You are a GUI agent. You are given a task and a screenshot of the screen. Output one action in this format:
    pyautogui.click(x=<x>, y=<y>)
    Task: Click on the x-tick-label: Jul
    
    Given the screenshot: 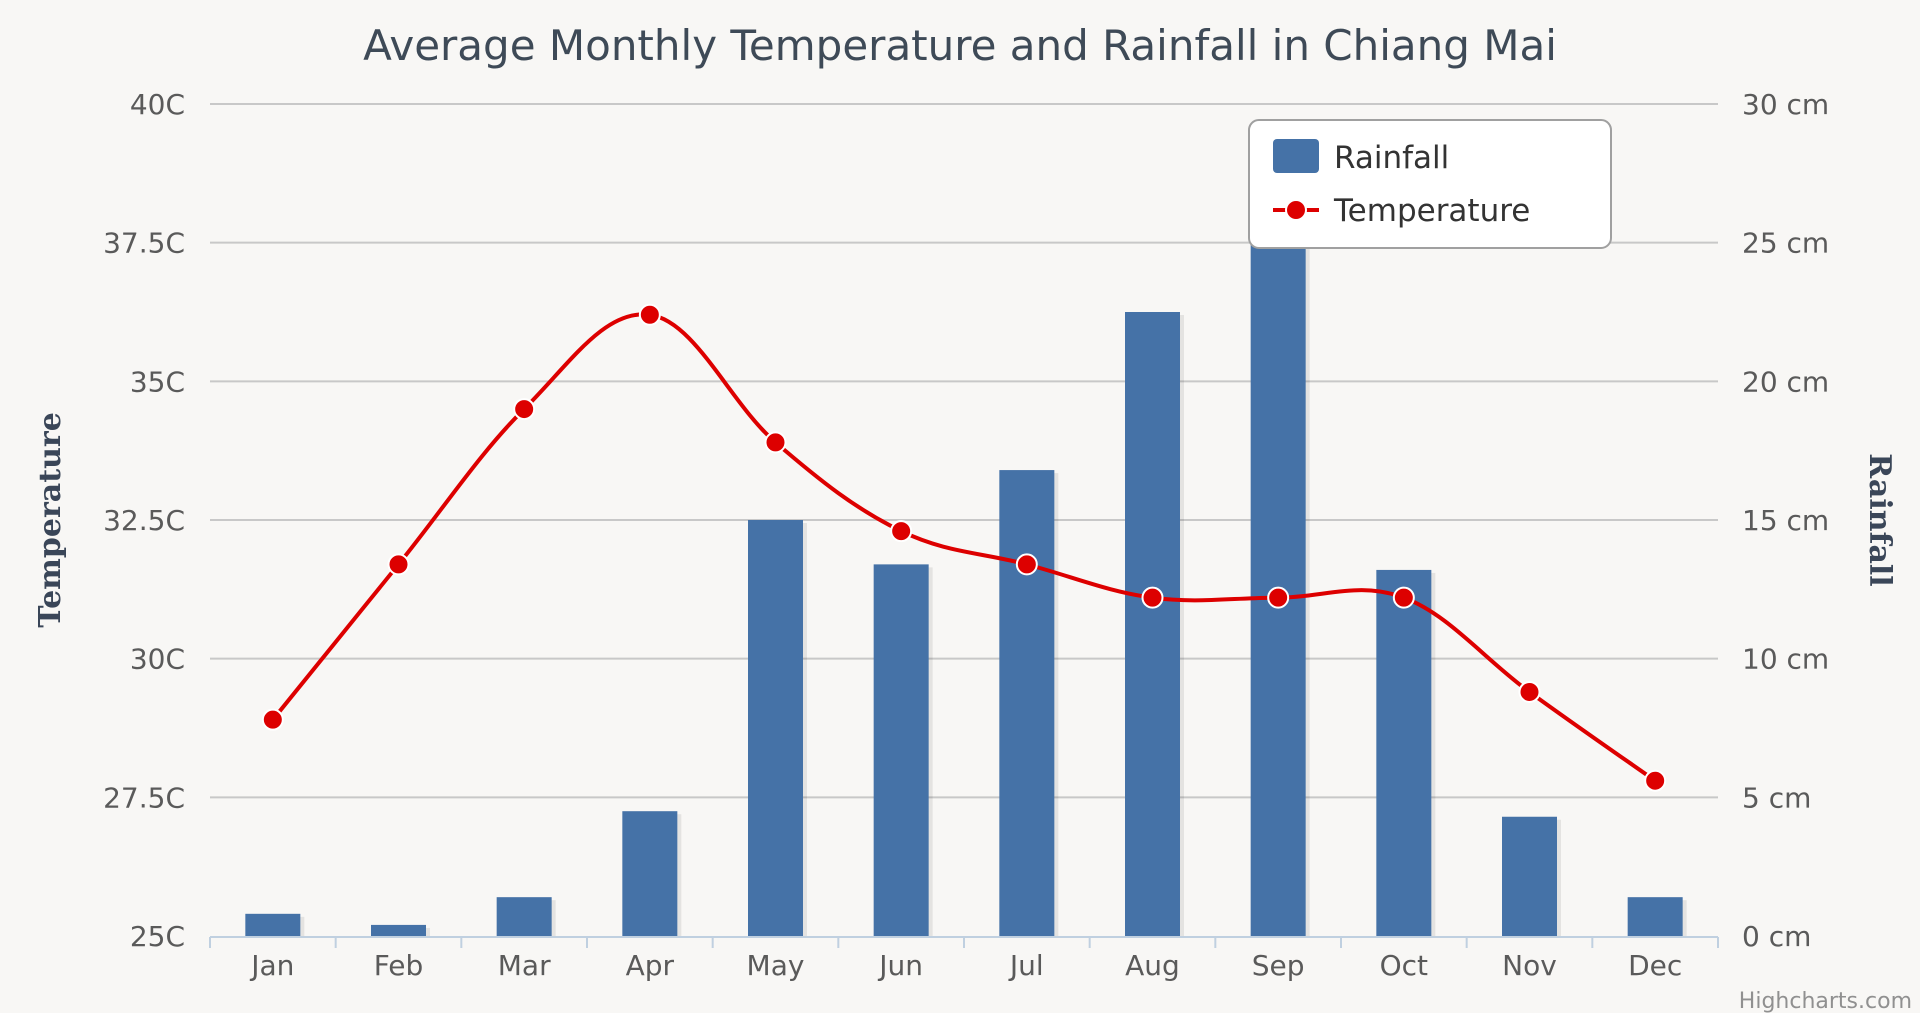 What is the action you would take?
    pyautogui.click(x=1026, y=965)
    